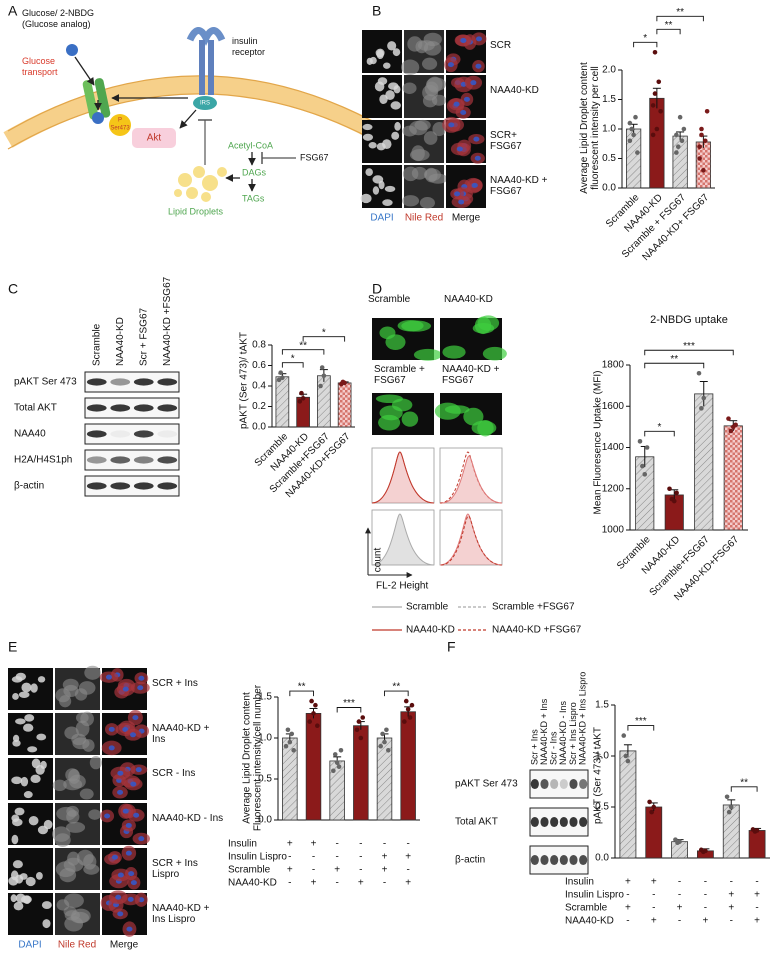 The height and width of the screenshot is (955, 778). What do you see at coordinates (534, 747) in the screenshot?
I see `lane-label: Scr + Ins` at bounding box center [534, 747].